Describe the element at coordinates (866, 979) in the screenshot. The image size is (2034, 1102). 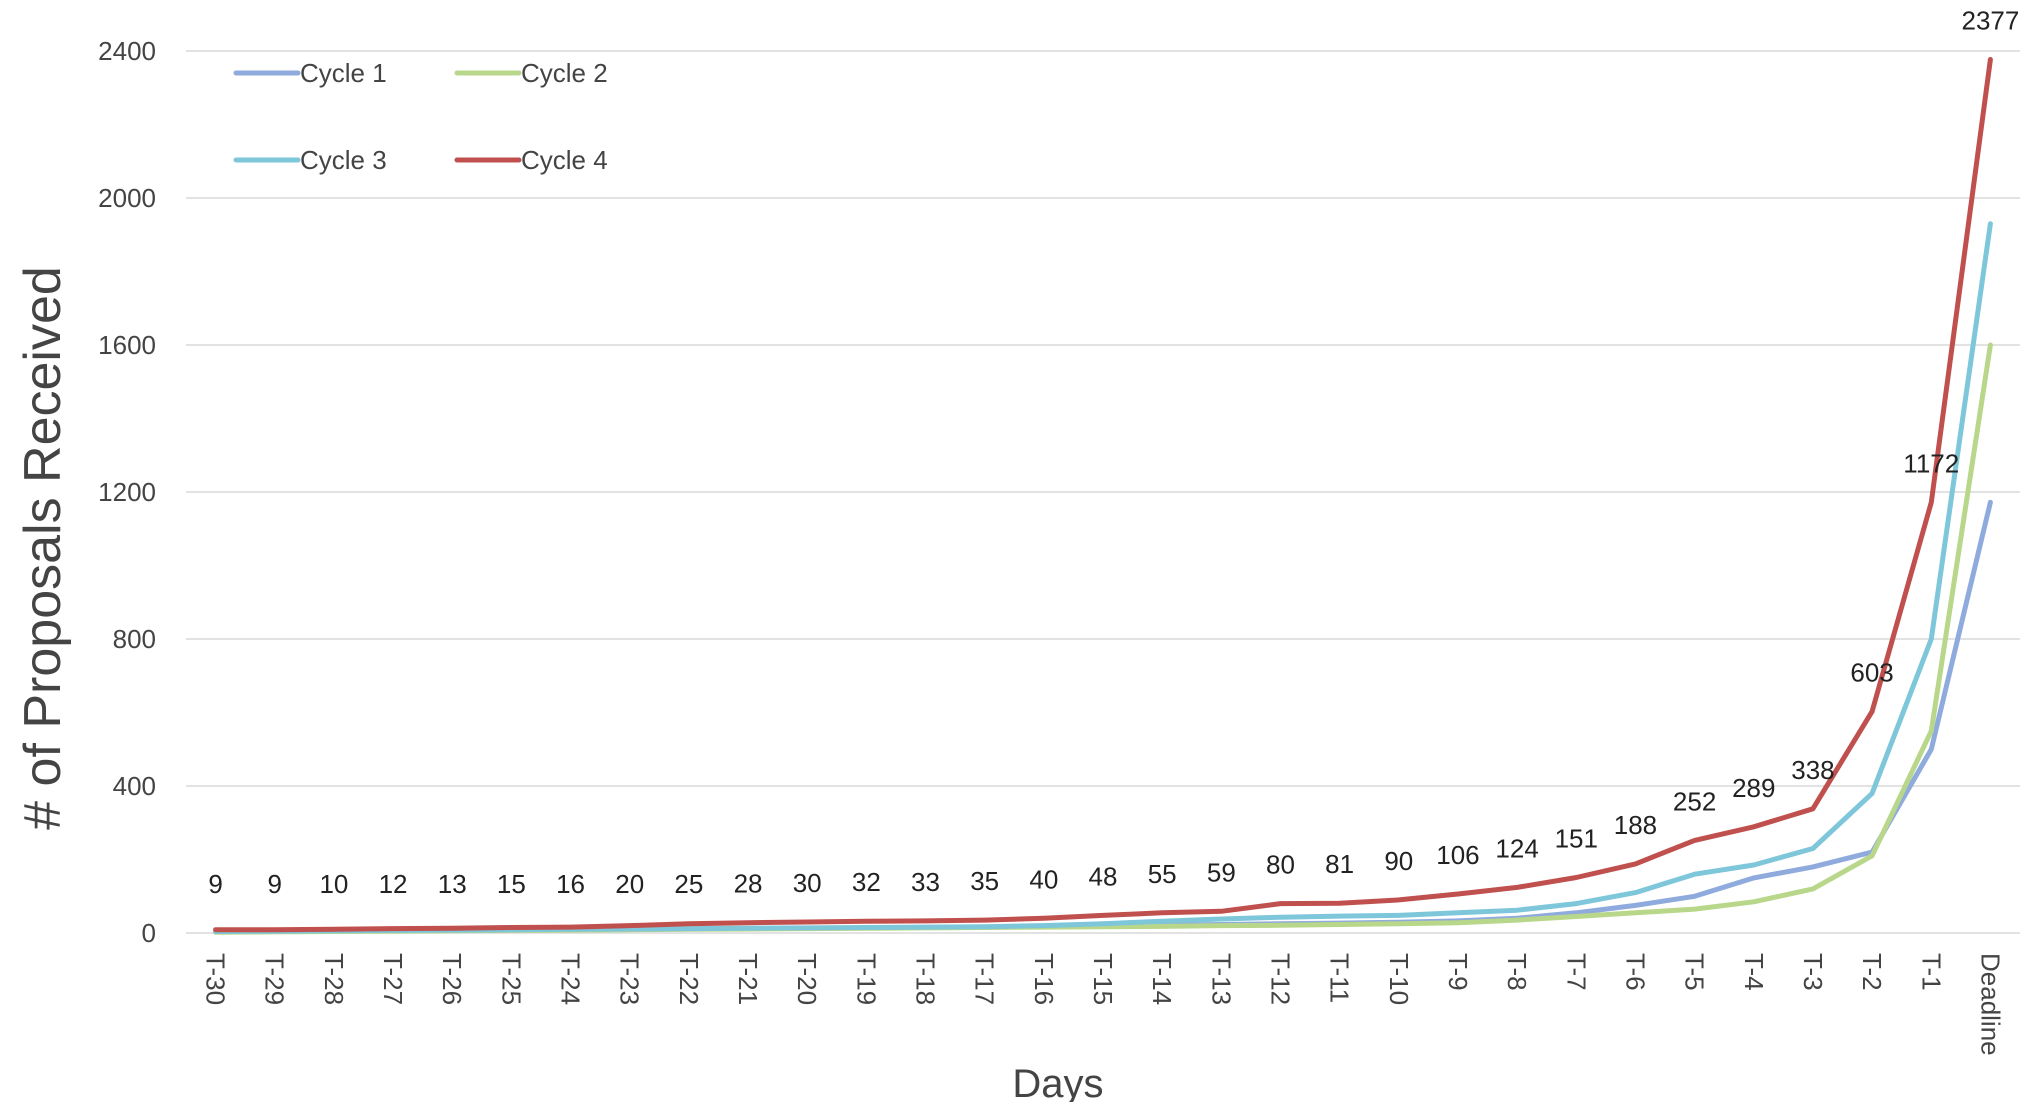
I see `x-tick-label: T-19` at that location.